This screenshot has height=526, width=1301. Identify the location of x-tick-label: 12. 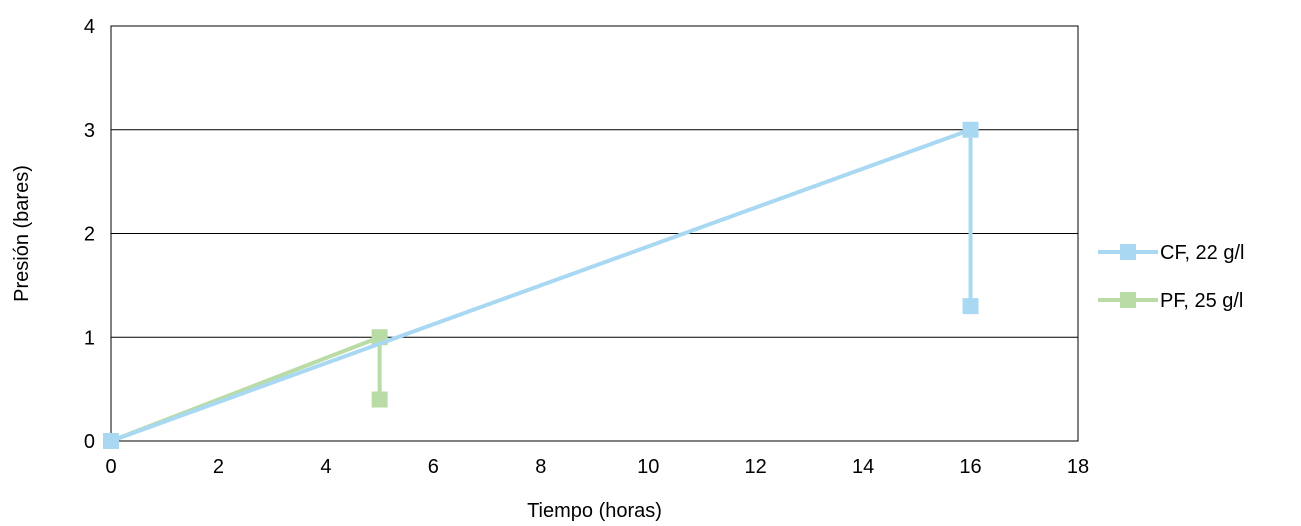
(756, 467).